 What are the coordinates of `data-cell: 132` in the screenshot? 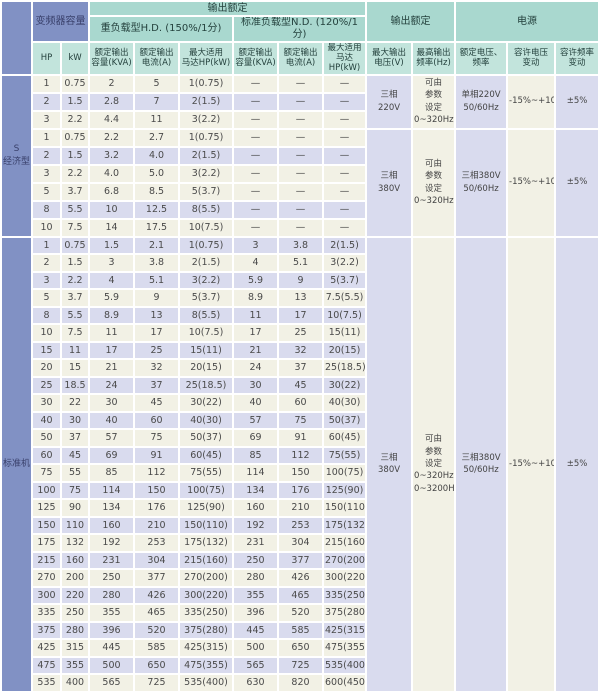 It's located at (75, 543).